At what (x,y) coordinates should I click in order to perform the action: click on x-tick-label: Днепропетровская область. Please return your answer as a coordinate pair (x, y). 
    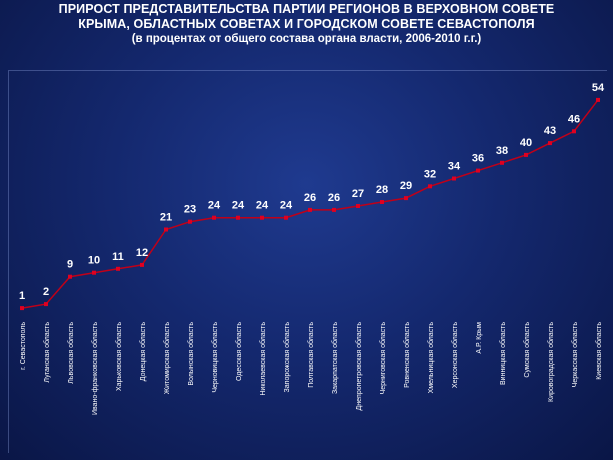
    Looking at the image, I should click on (359, 366).